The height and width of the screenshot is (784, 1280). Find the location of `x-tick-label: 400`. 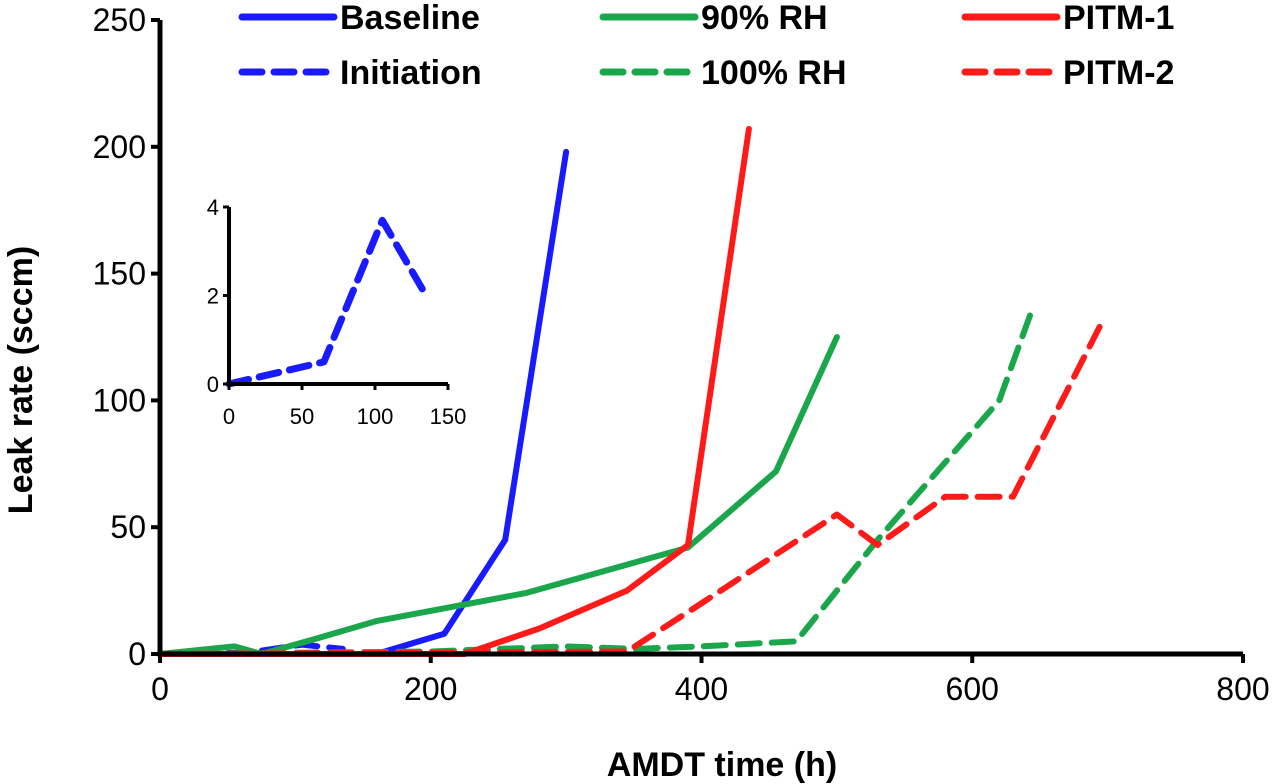

x-tick-label: 400 is located at coordinates (701, 689).